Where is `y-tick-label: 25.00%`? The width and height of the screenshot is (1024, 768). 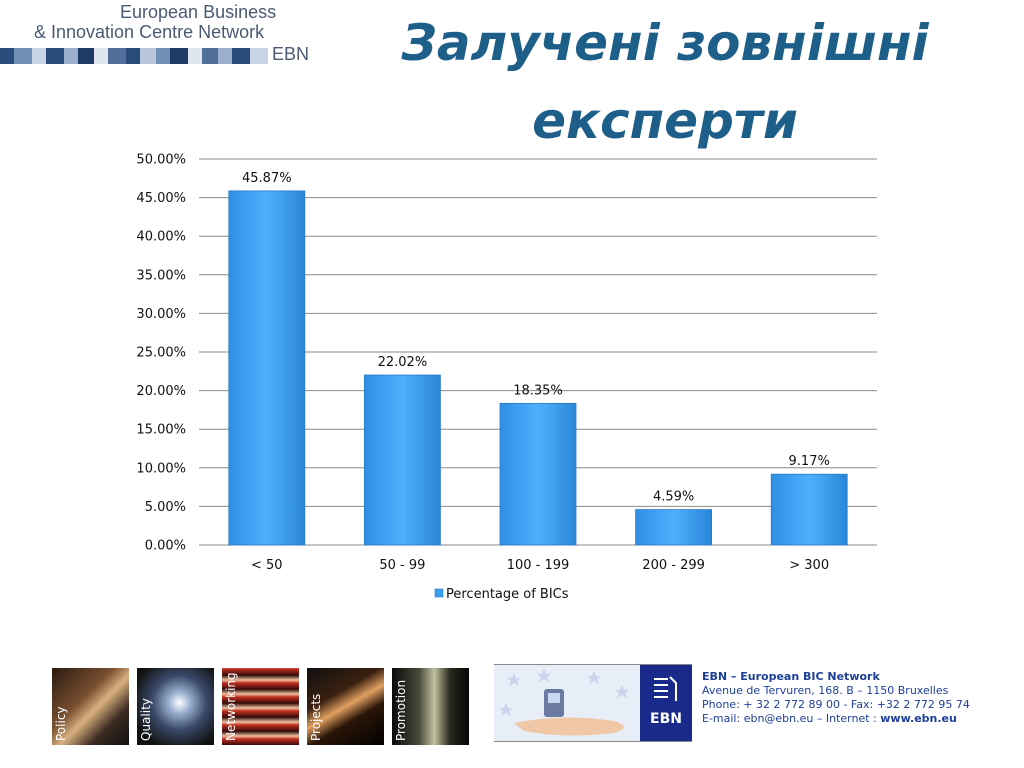 y-tick-label: 25.00% is located at coordinates (161, 353).